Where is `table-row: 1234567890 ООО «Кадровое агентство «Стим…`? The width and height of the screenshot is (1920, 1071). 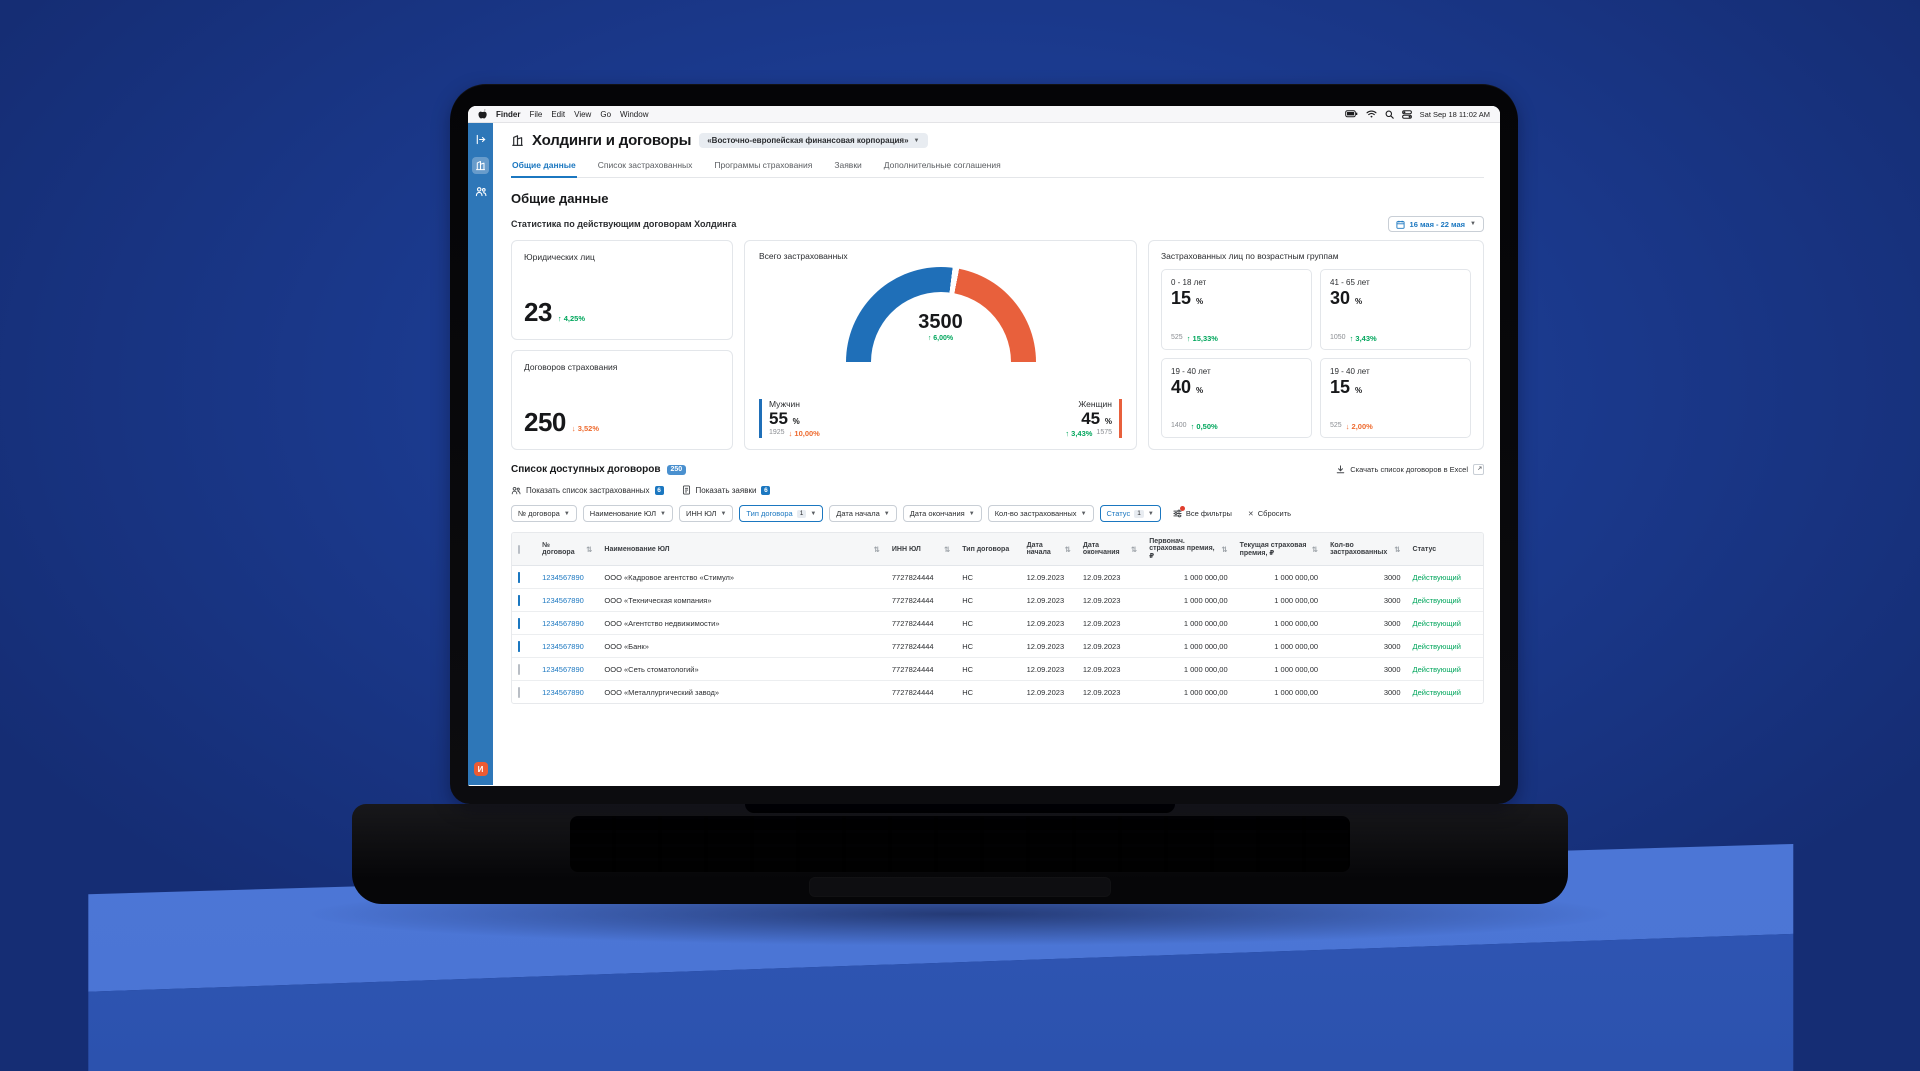
table-row: 1234567890 ООО «Кадровое агентство «Стим… is located at coordinates (997, 577).